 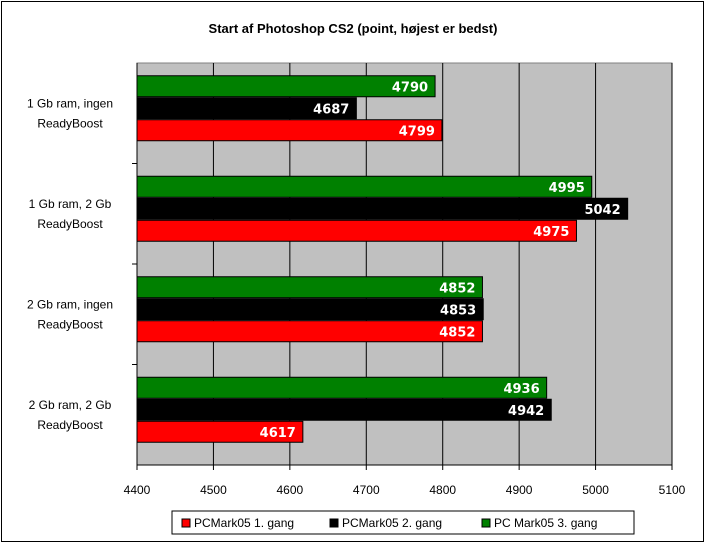 I want to click on data-label: 4790, so click(x=410, y=87).